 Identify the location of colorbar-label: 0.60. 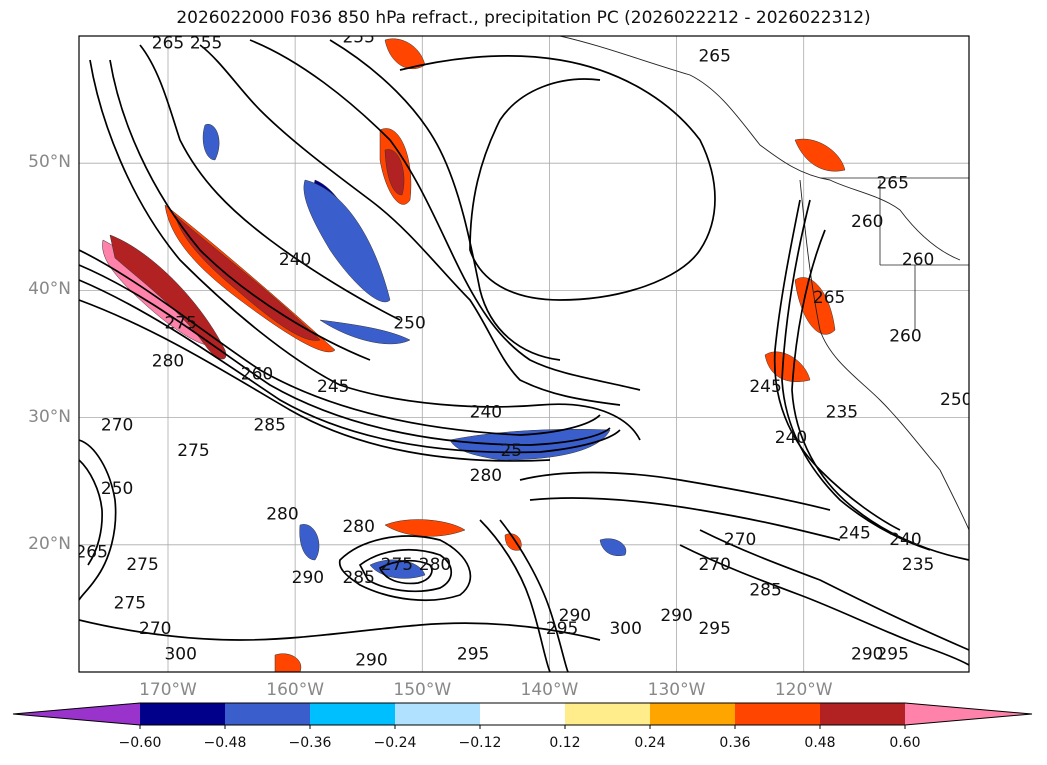
(905, 743).